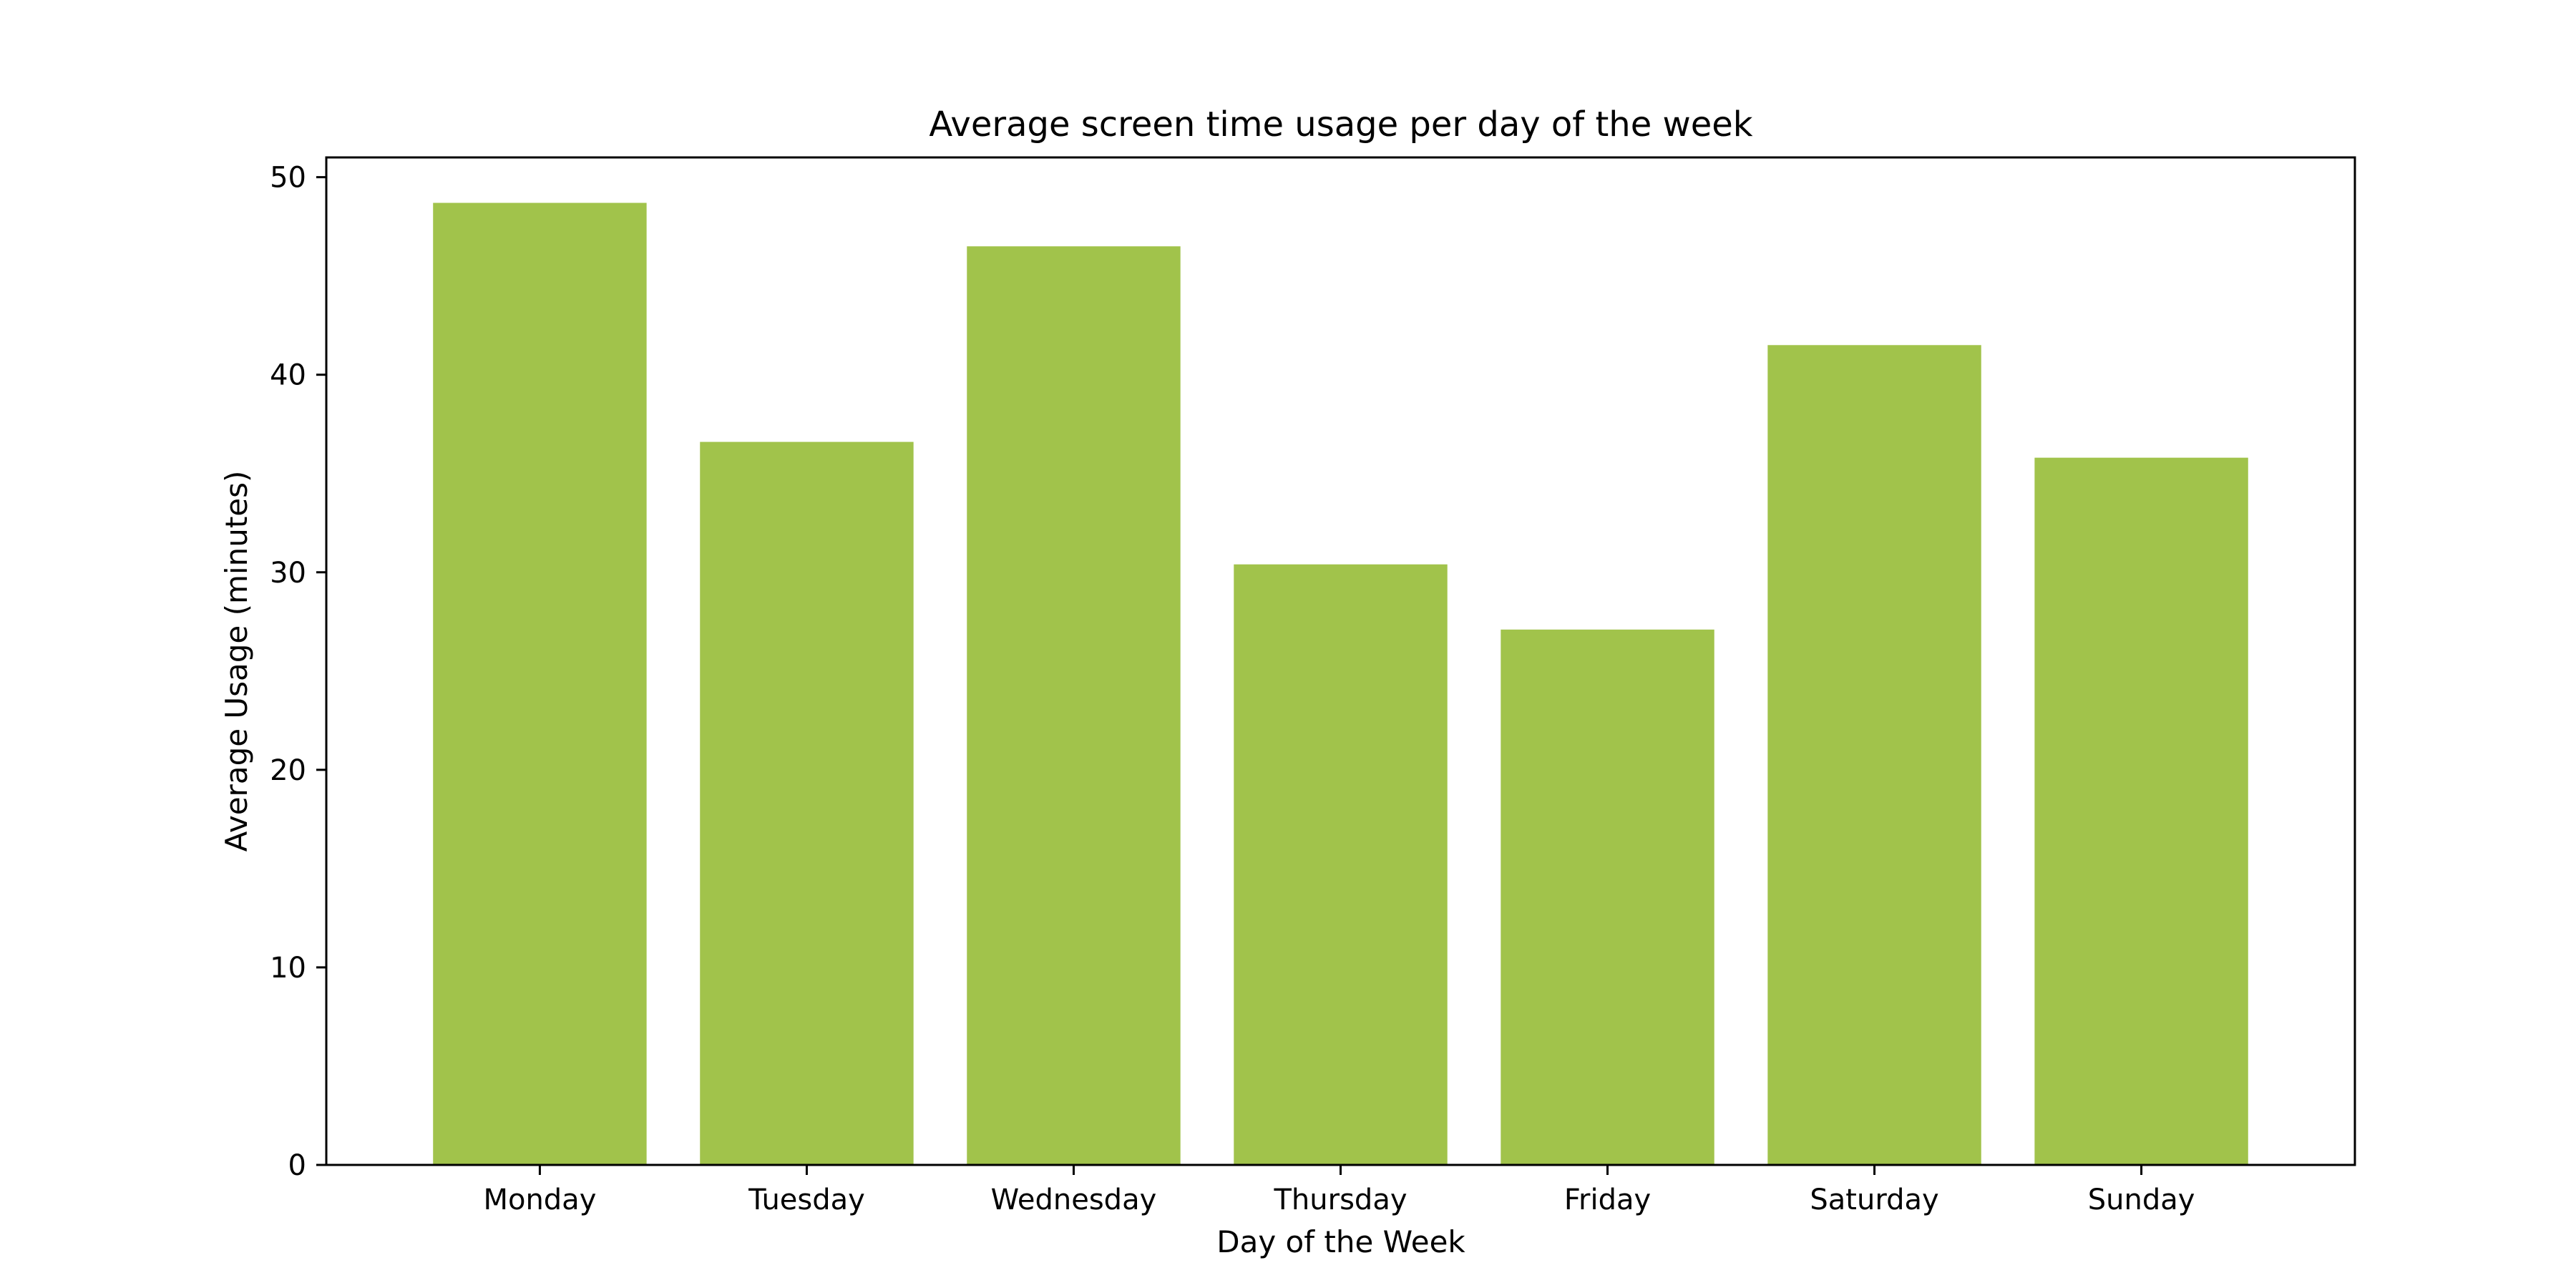  Describe the element at coordinates (1340, 1200) in the screenshot. I see `x-tick-label: Thursday` at that location.